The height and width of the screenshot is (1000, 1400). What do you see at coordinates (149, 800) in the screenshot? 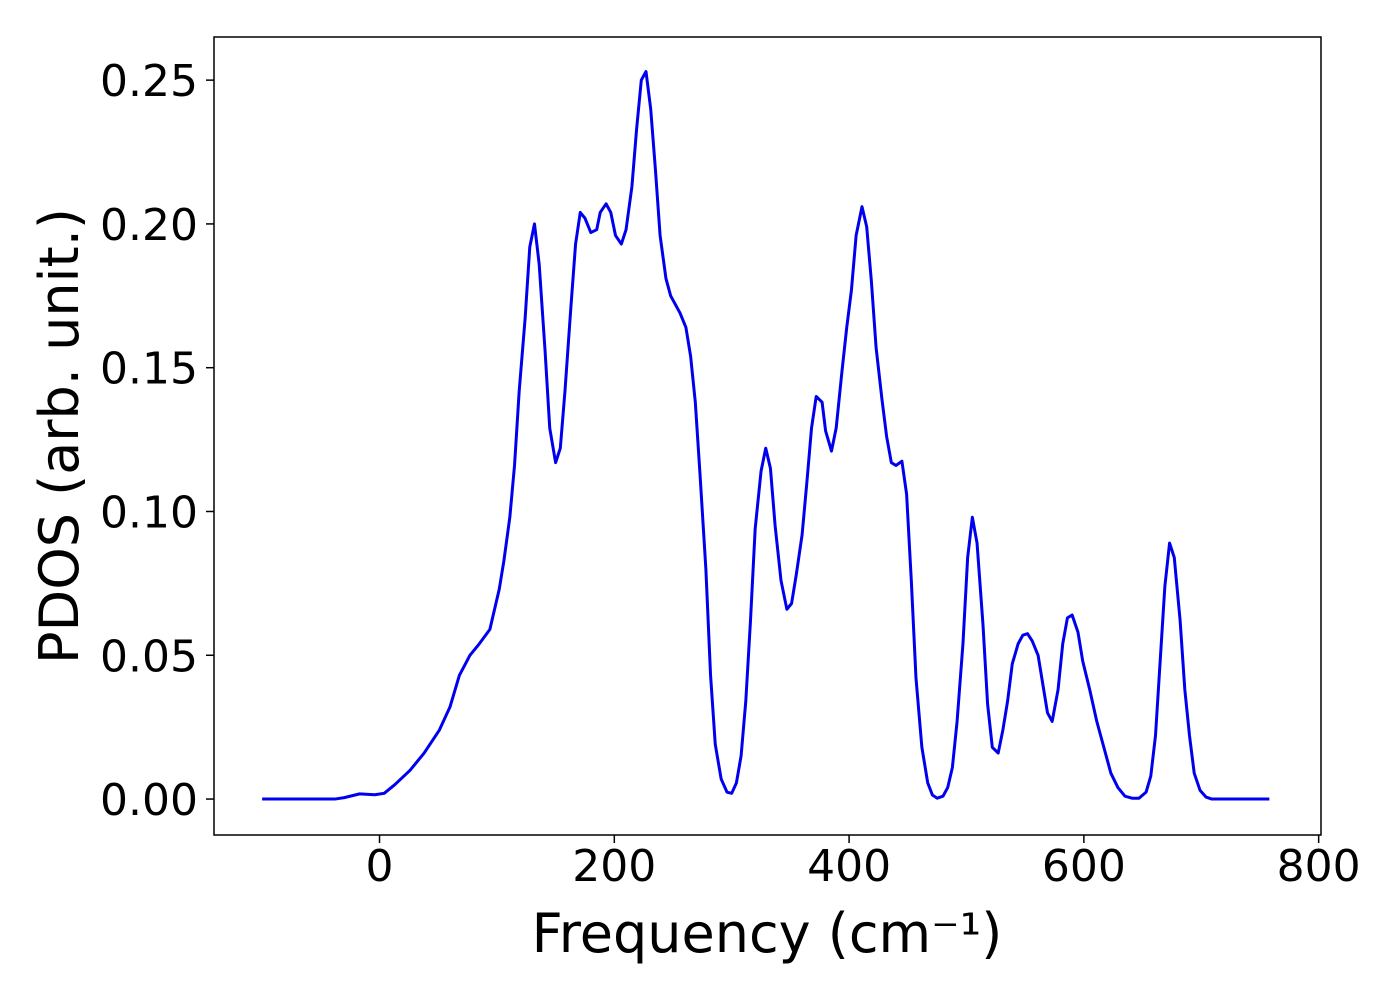
I see `y-tick-label: 0.00` at bounding box center [149, 800].